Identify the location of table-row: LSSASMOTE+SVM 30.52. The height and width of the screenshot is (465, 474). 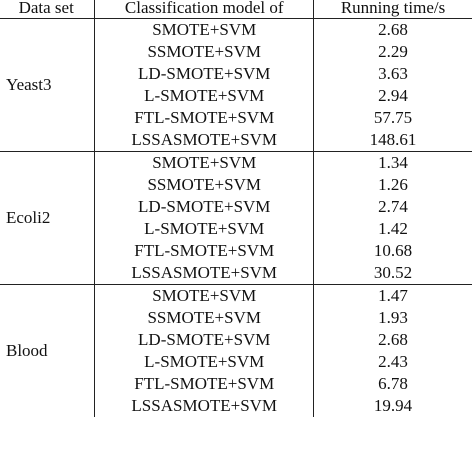
(236, 273).